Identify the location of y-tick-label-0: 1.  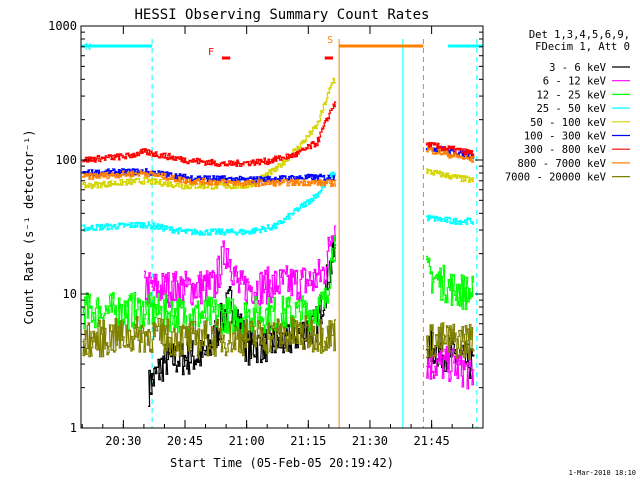
(73, 428).